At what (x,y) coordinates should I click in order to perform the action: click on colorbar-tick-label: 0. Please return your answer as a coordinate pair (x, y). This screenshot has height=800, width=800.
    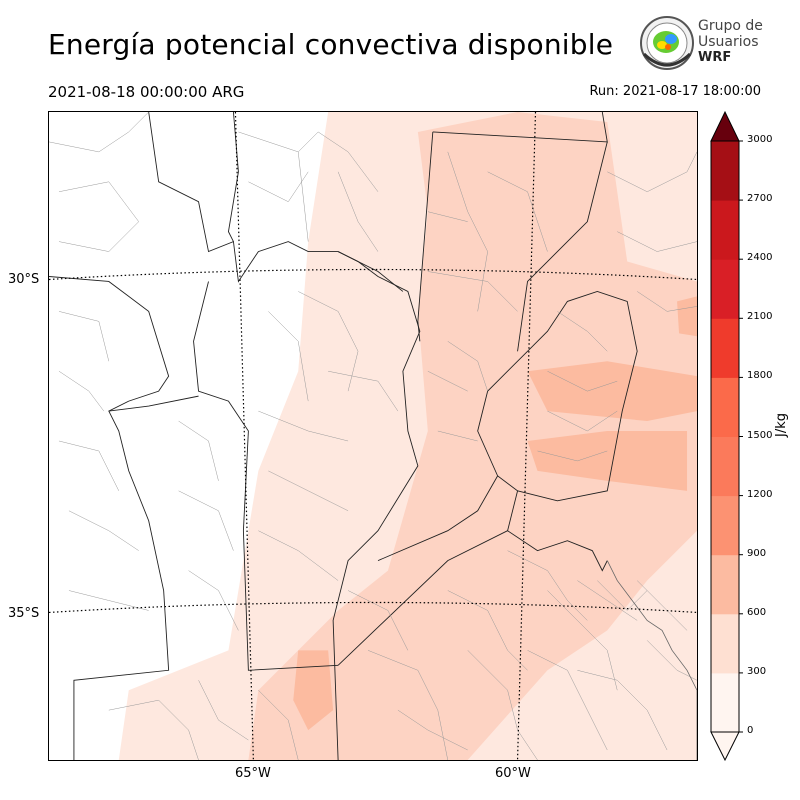
    Looking at the image, I should click on (750, 730).